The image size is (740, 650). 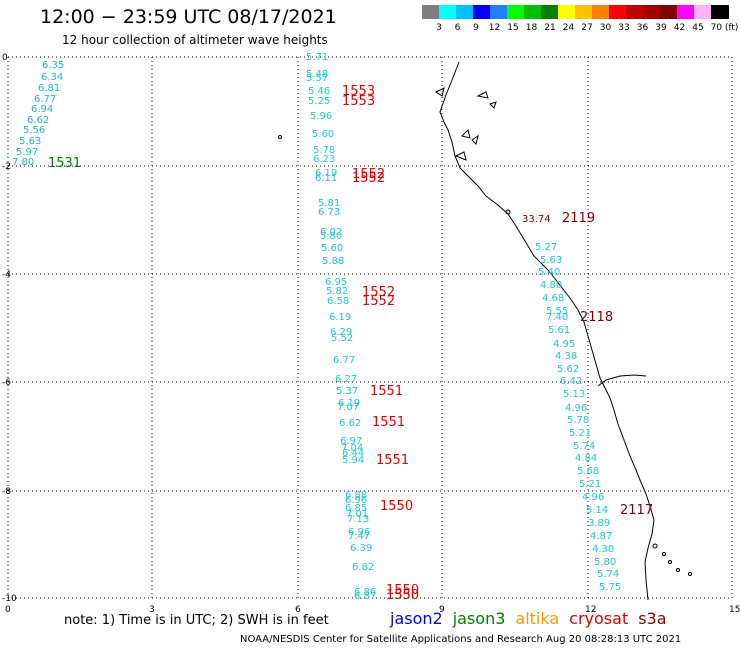 I want to click on legend-label: 70 (ft), so click(x=724, y=28).